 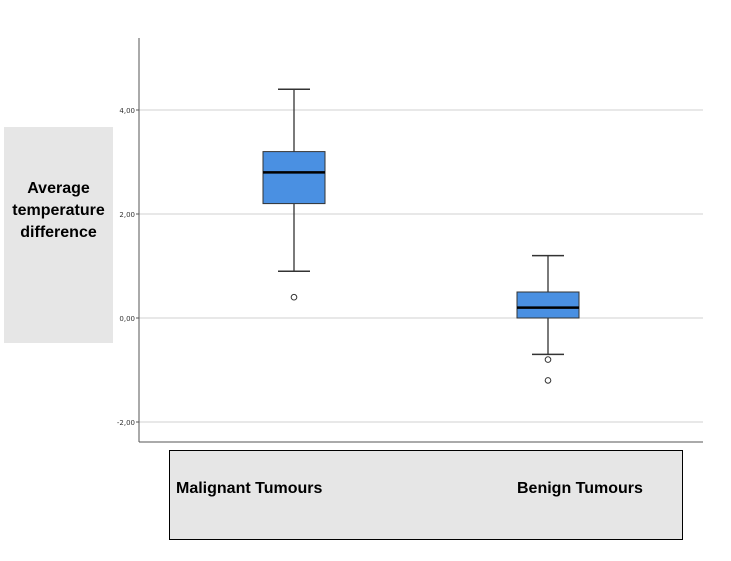 What do you see at coordinates (126, 423) in the screenshot?
I see `y-tick-label: -2,00` at bounding box center [126, 423].